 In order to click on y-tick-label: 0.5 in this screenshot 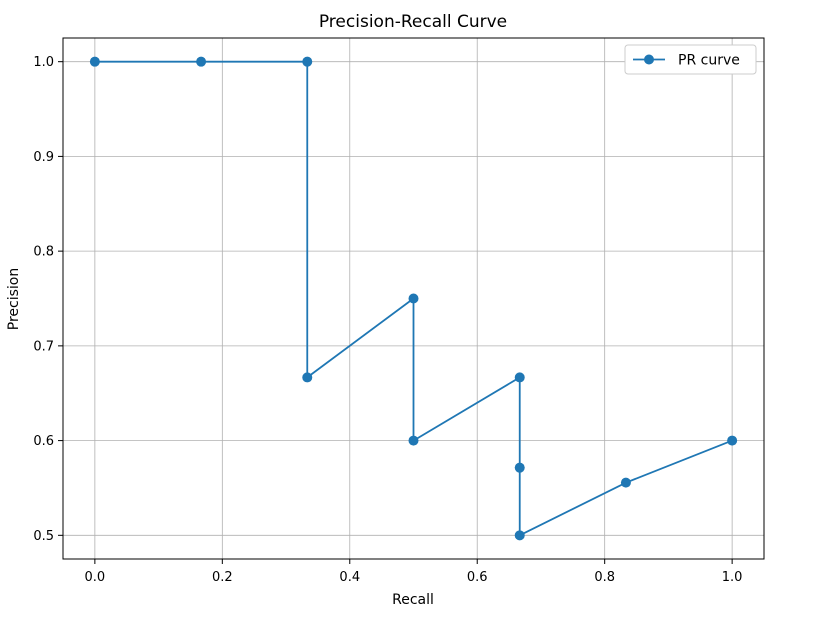, I will do `click(43, 536)`.